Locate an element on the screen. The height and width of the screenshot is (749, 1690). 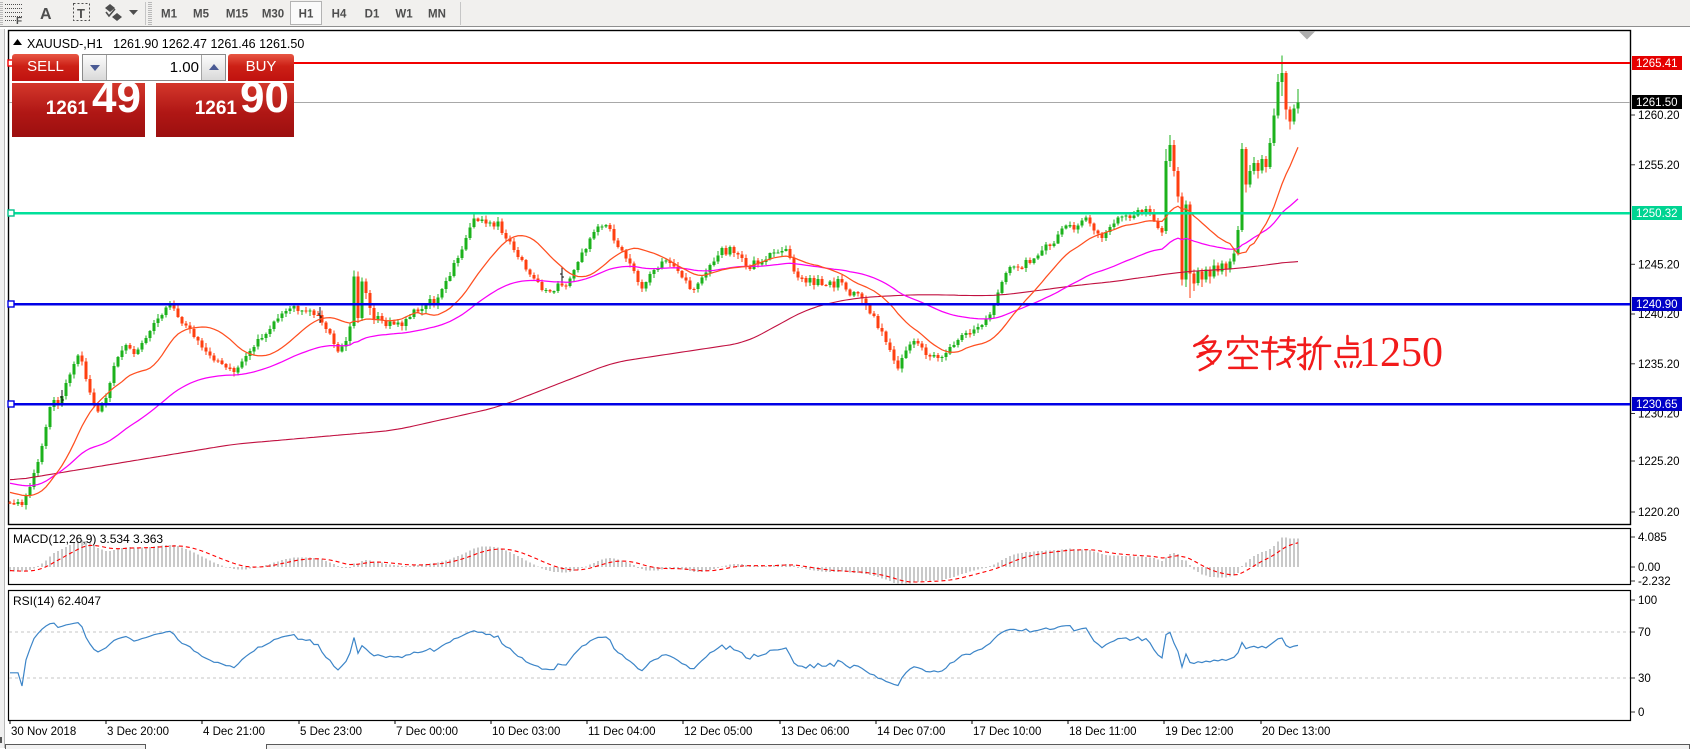
svg-text: 12 Dec 05:00 is located at coordinates (718, 732).